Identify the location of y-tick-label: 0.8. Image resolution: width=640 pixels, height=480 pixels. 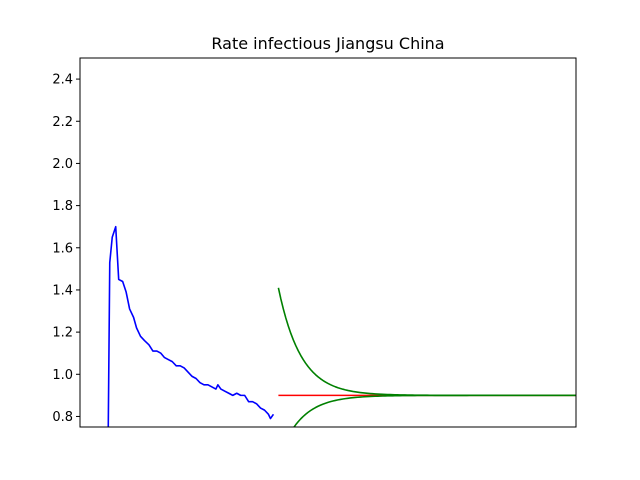
(62, 417).